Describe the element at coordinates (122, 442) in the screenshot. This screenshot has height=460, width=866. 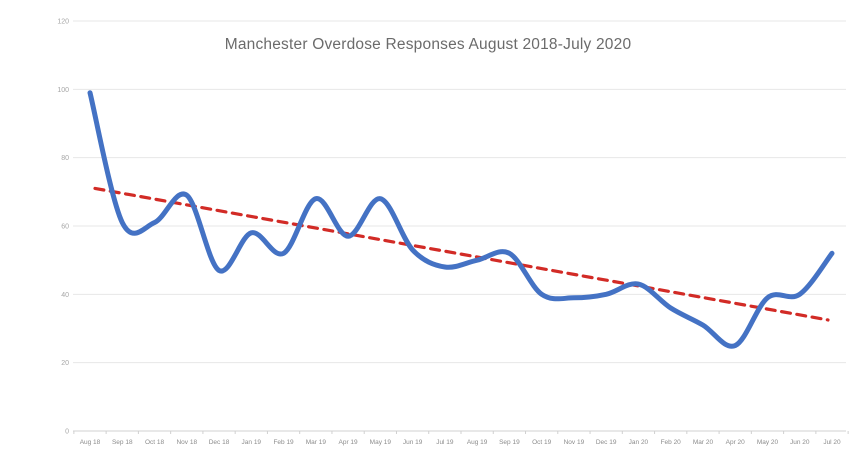
I see `x-axis-label-sep-18: Sep 18` at that location.